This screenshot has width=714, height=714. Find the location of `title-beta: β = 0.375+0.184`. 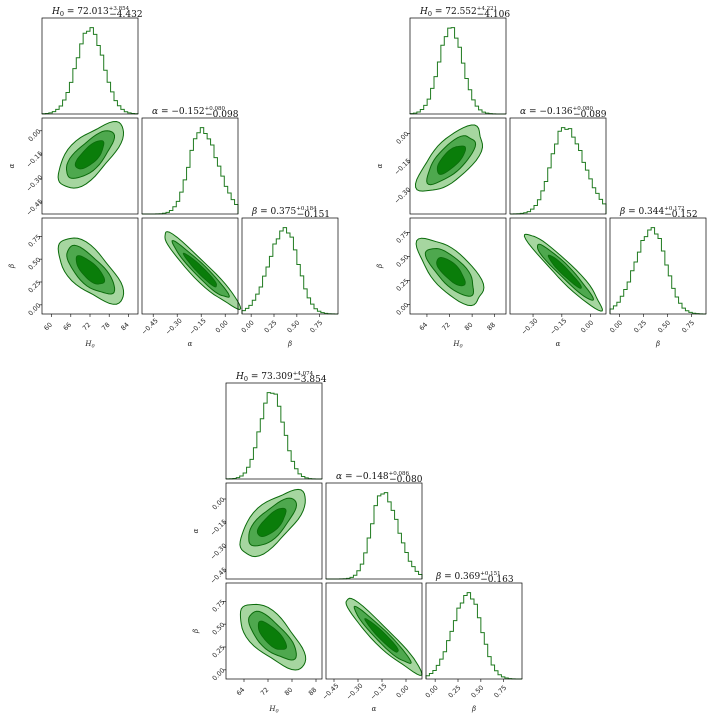

title-beta: β = 0.375+0.184 is located at coordinates (284, 211).